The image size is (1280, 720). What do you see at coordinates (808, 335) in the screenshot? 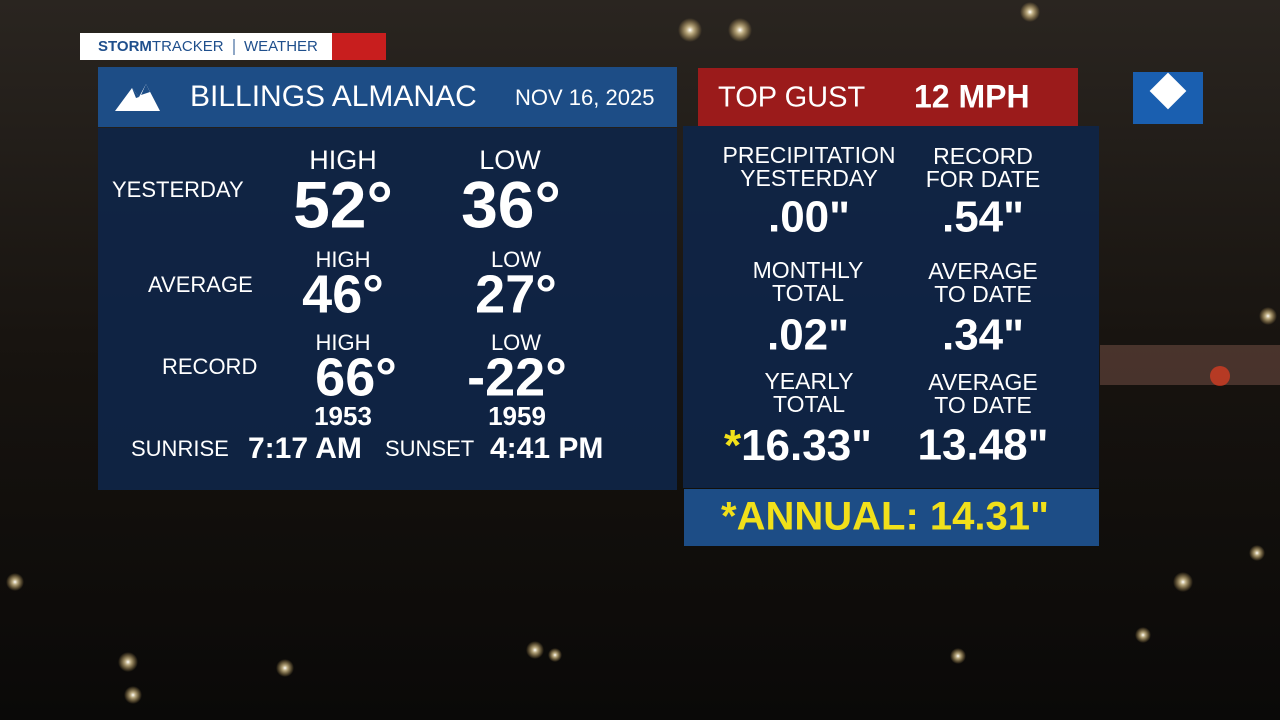
I see `precip-value: .02"` at bounding box center [808, 335].